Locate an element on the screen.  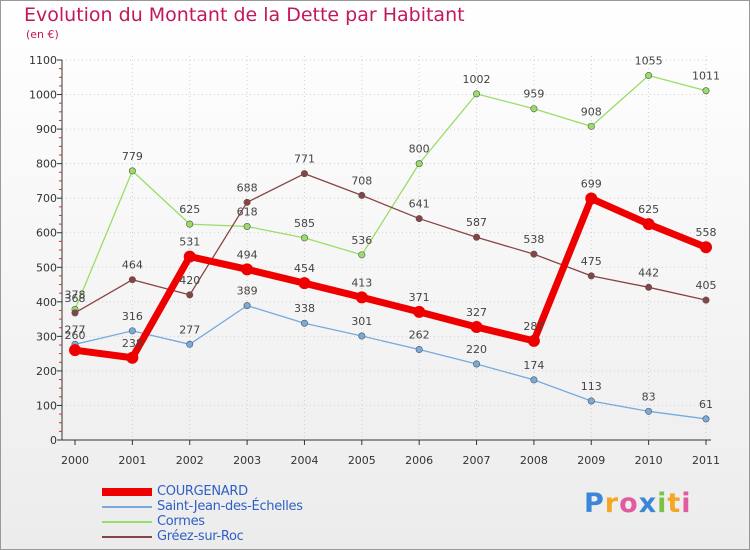
data-label: 301 is located at coordinates (361, 321).